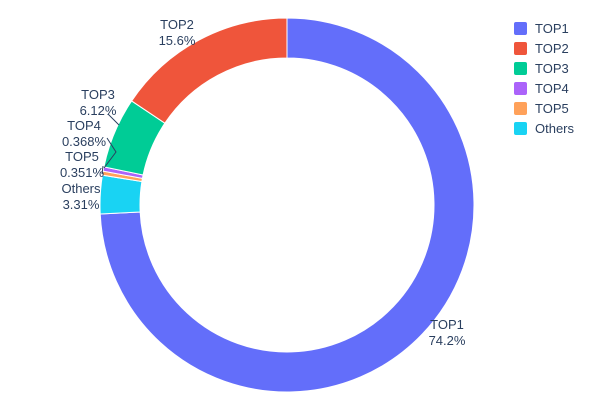 This screenshot has width=600, height=400. I want to click on legend-item-top2: TOP2, so click(544, 48).